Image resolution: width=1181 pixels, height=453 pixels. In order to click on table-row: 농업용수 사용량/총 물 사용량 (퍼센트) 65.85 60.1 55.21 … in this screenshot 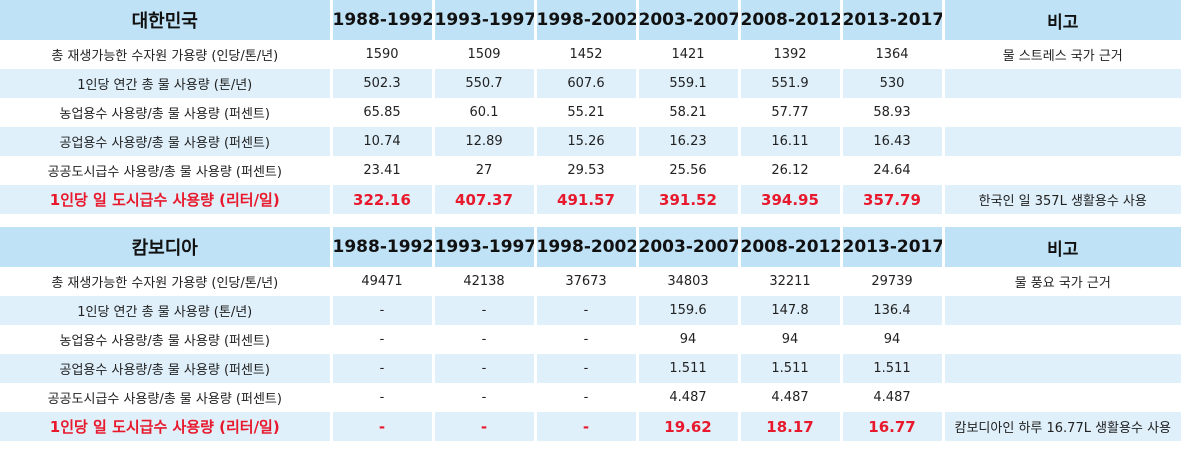, I will do `click(590, 112)`.